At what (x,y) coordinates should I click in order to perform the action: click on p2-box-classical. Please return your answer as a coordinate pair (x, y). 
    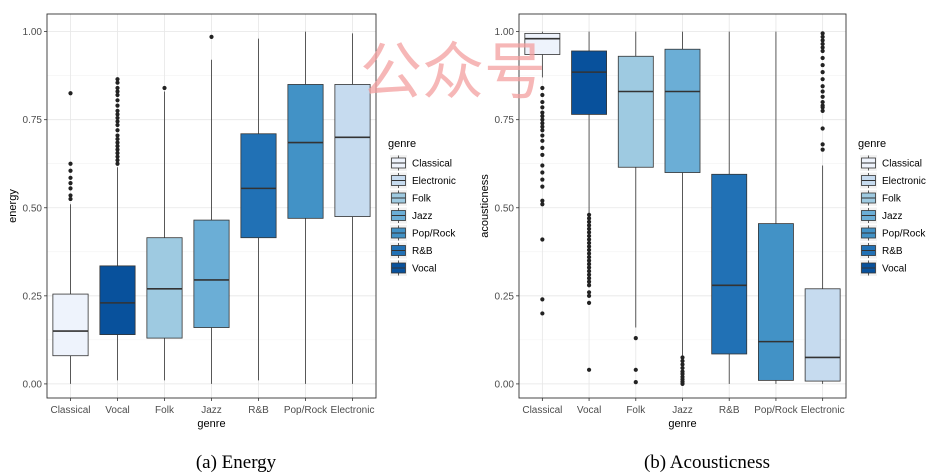
    Looking at the image, I should click on (542, 173).